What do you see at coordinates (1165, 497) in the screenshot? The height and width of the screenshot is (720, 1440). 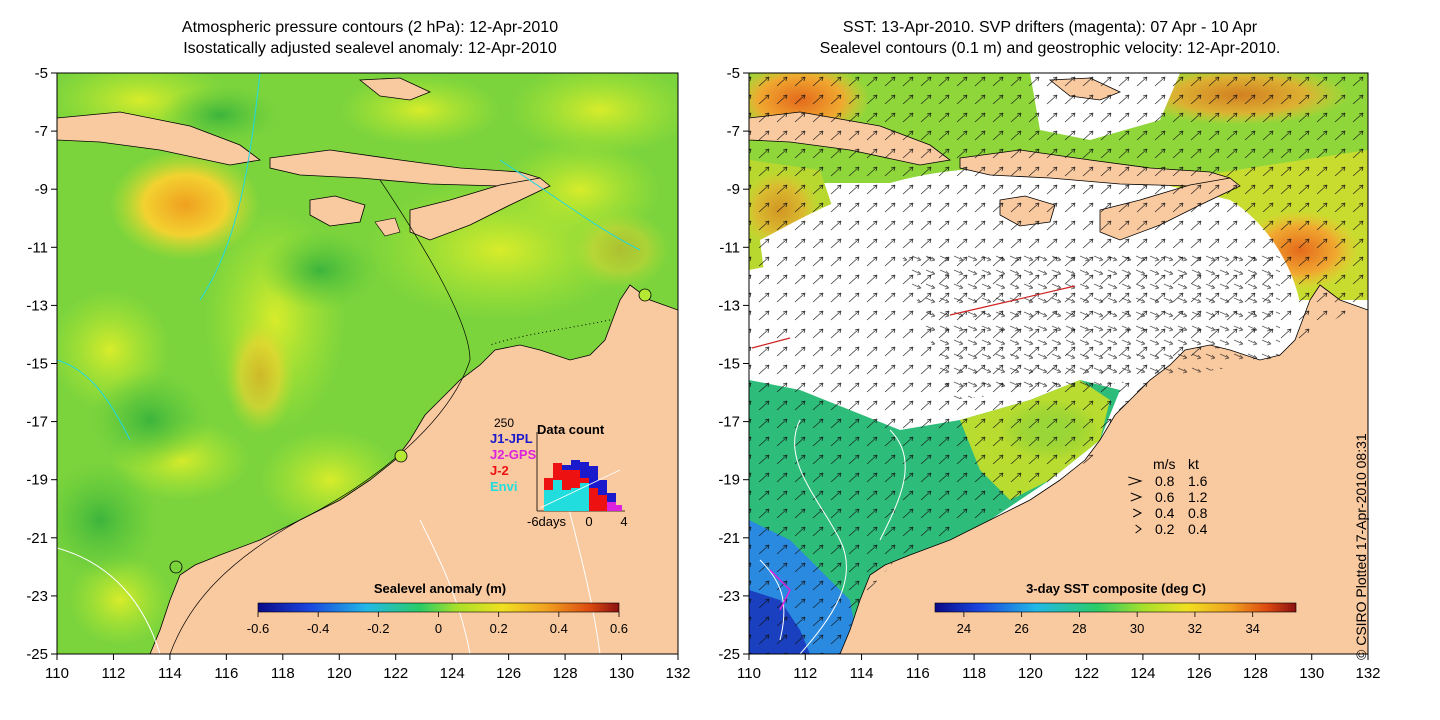 I see `velocity-key-ms: 0.6` at bounding box center [1165, 497].